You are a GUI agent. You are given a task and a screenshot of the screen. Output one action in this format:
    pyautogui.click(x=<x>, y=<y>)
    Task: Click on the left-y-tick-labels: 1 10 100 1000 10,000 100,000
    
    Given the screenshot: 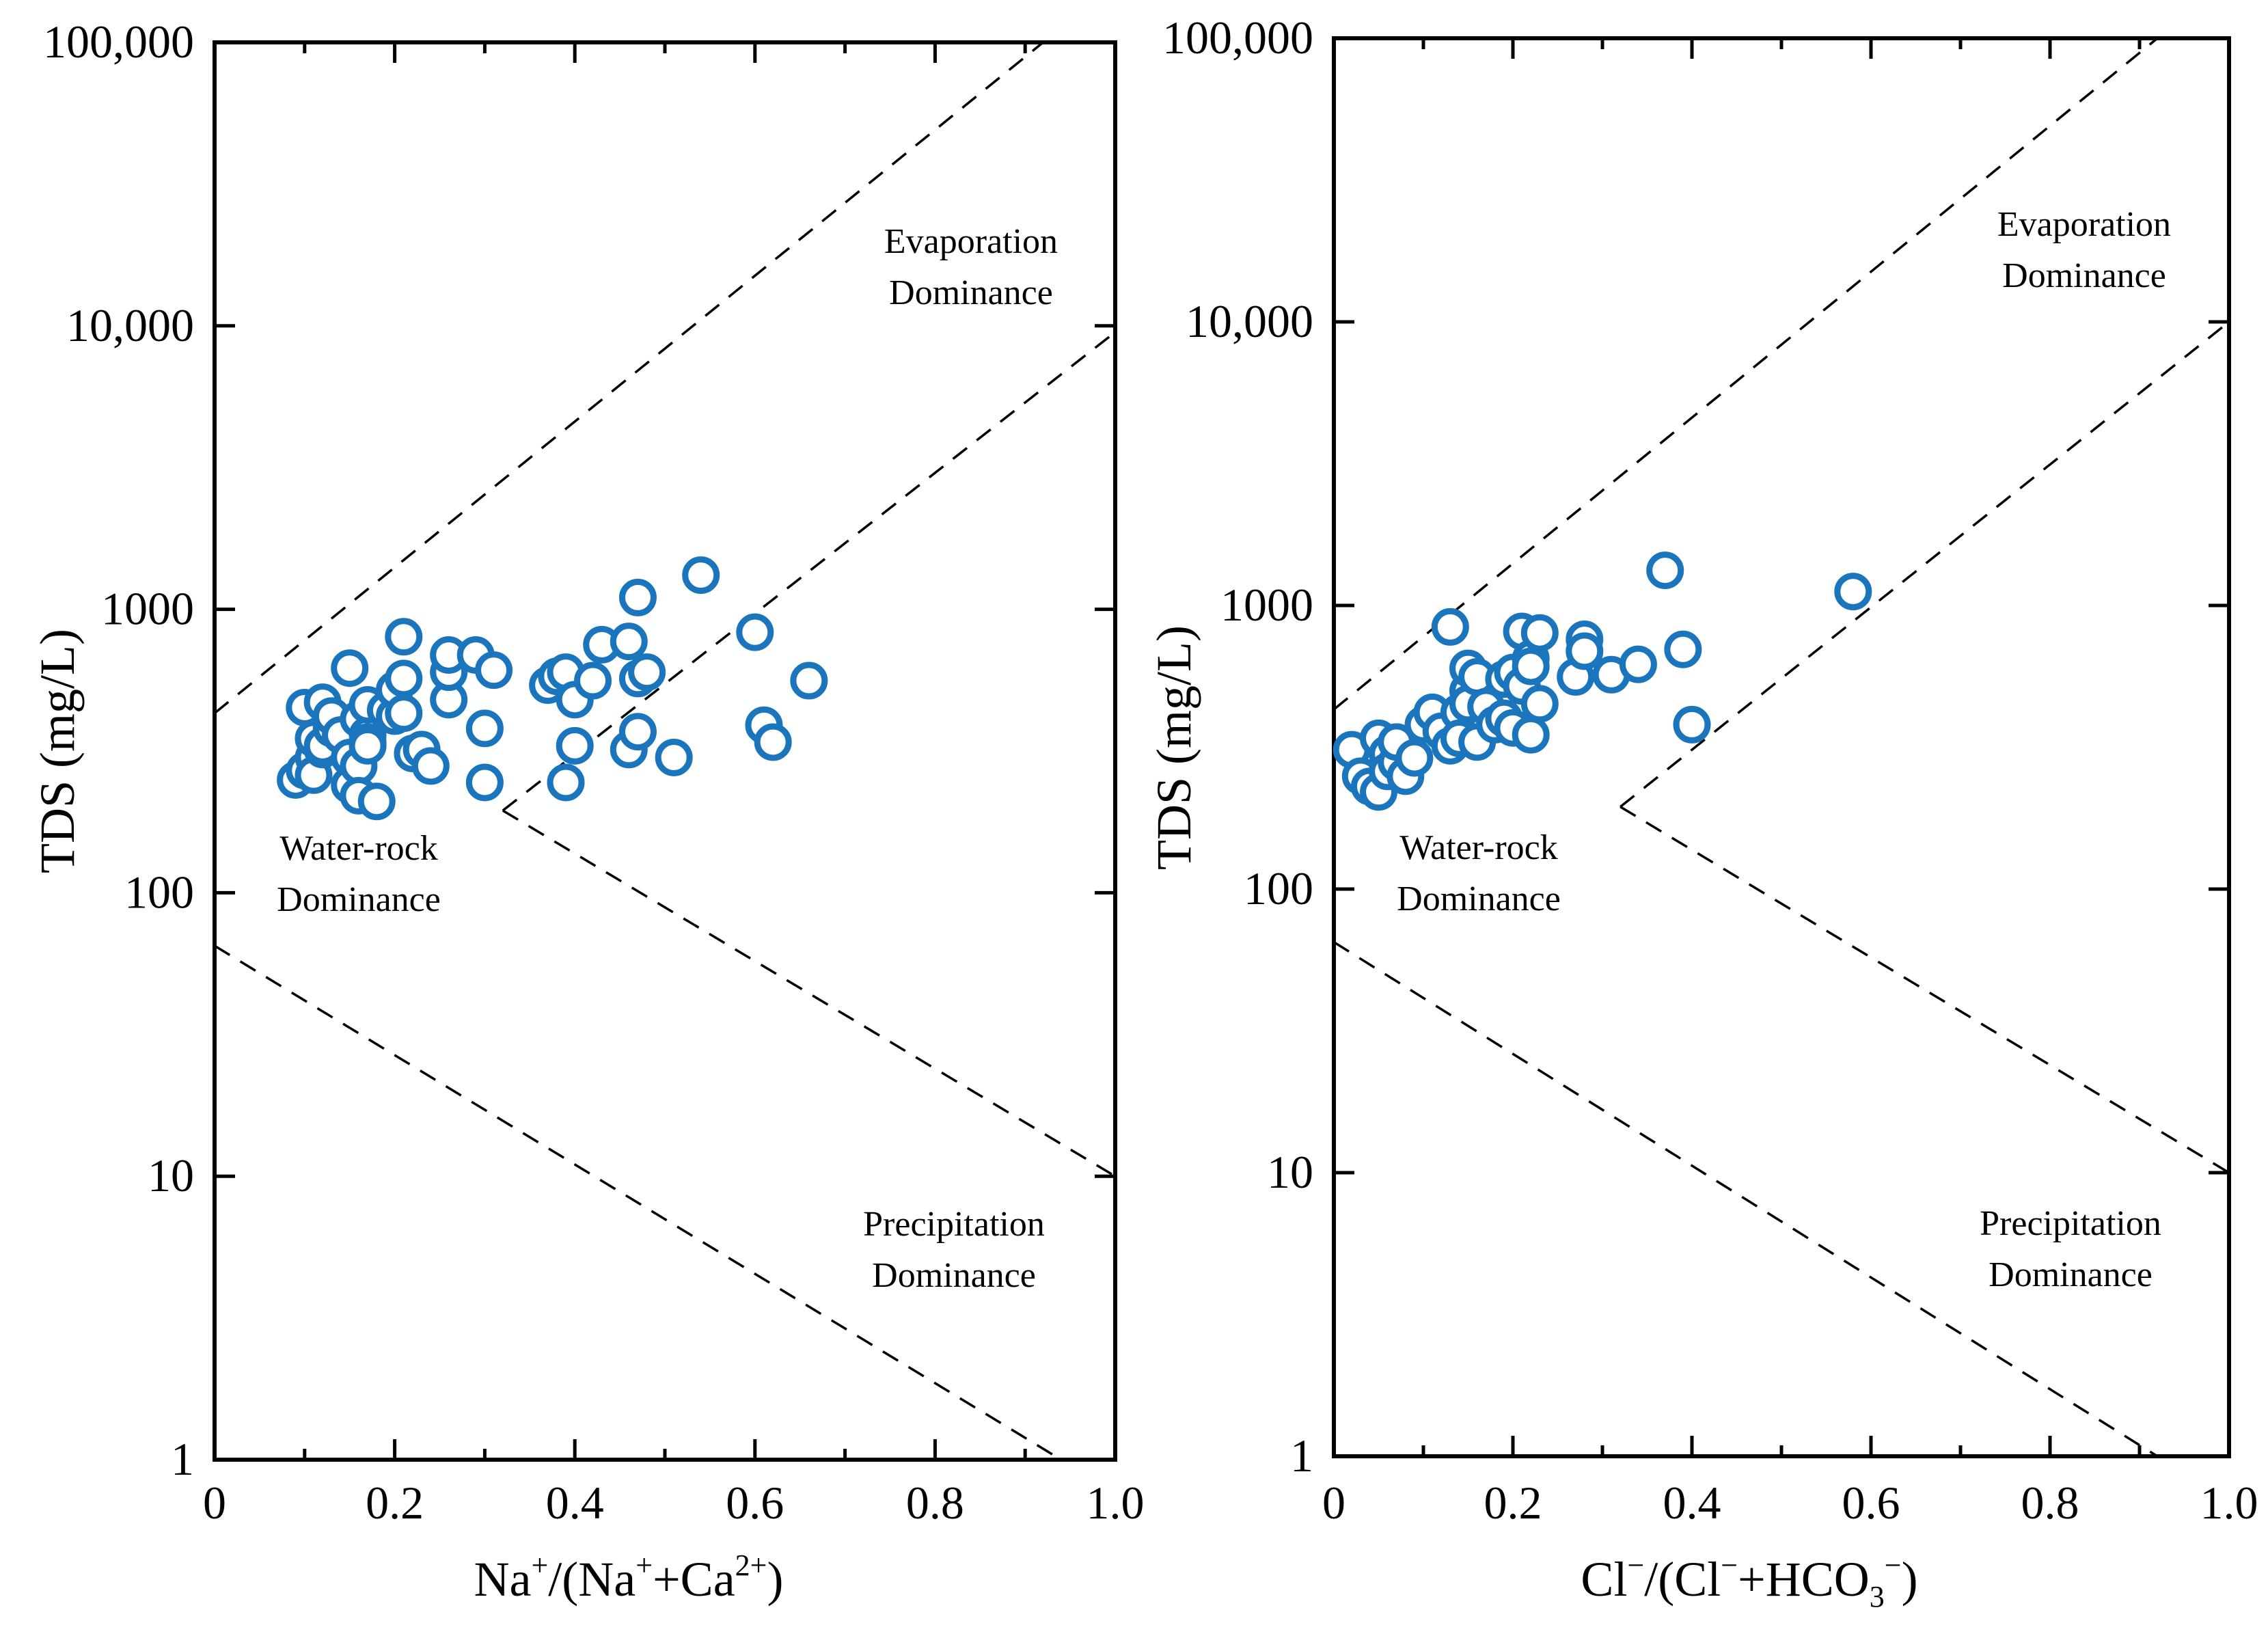 What is the action you would take?
    pyautogui.click(x=118, y=750)
    